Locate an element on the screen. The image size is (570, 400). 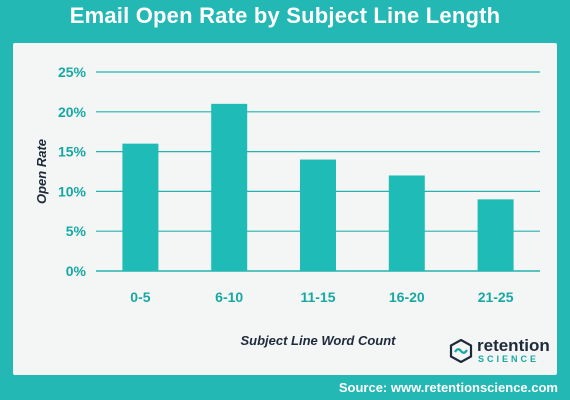
y-tick-label: 20% is located at coordinates (72, 112).